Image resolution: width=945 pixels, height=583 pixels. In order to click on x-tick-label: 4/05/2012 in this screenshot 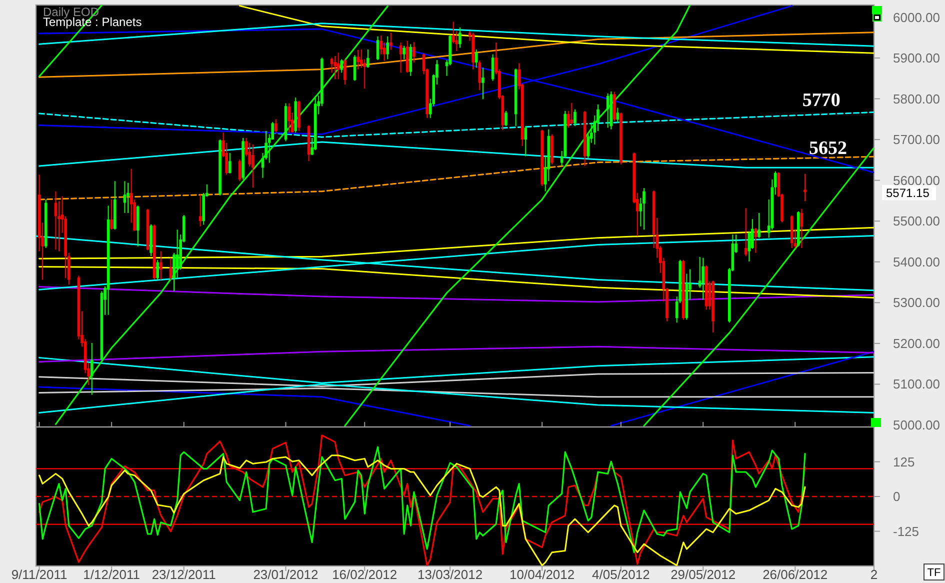, I will do `click(621, 574)`.